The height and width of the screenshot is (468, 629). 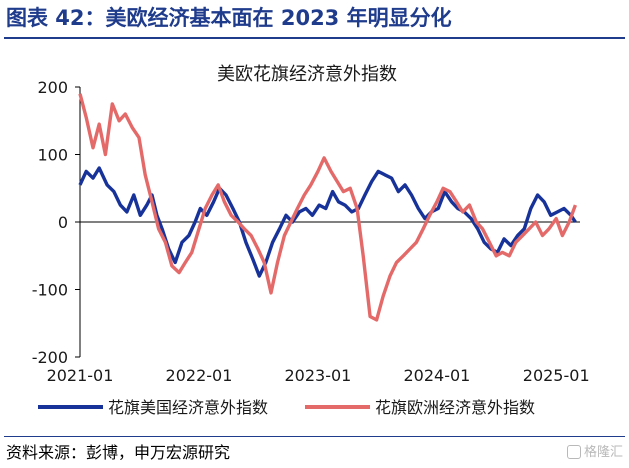 What do you see at coordinates (573, 452) in the screenshot?
I see `watermark-logo-icon` at bounding box center [573, 452].